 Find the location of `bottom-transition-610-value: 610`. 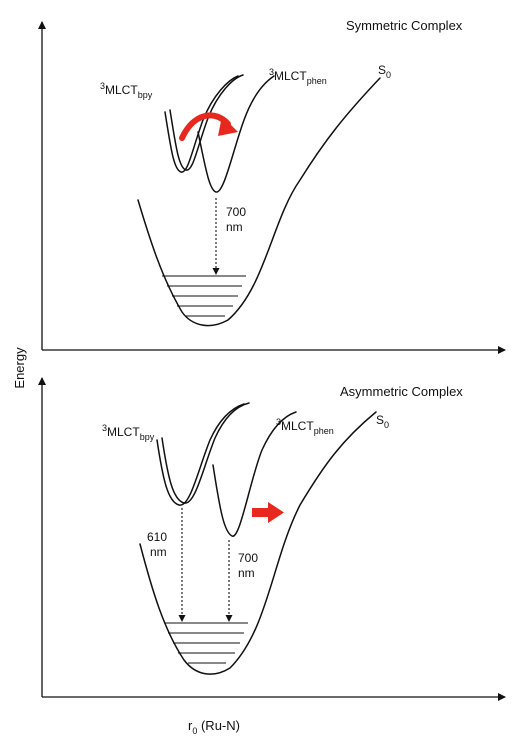

bottom-transition-610-value: 610 is located at coordinates (157, 537).